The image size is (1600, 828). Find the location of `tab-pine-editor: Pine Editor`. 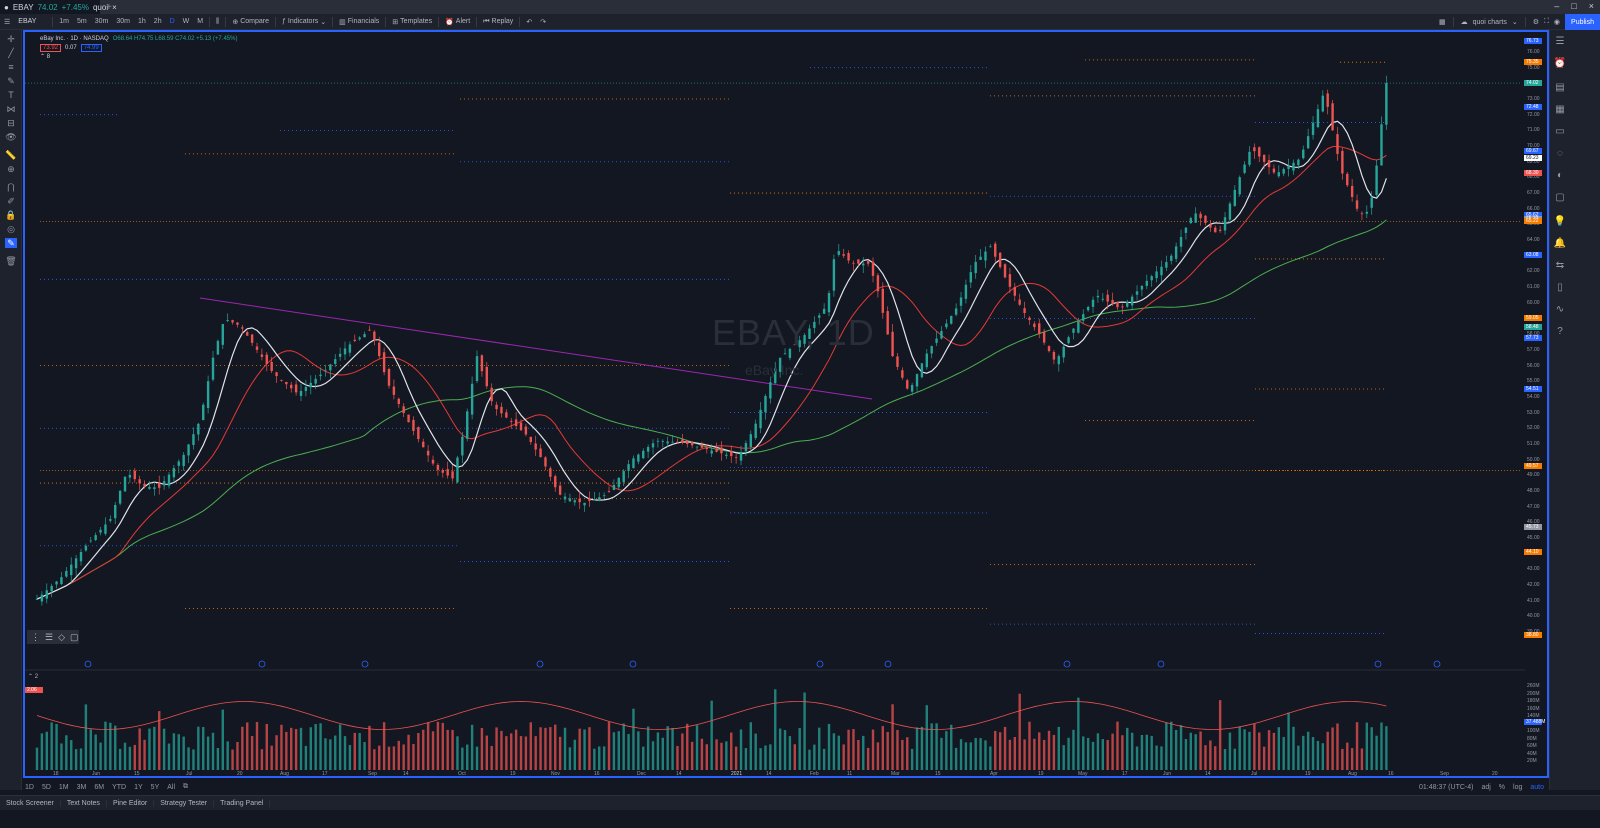

tab-pine-editor: Pine Editor is located at coordinates (131, 803).